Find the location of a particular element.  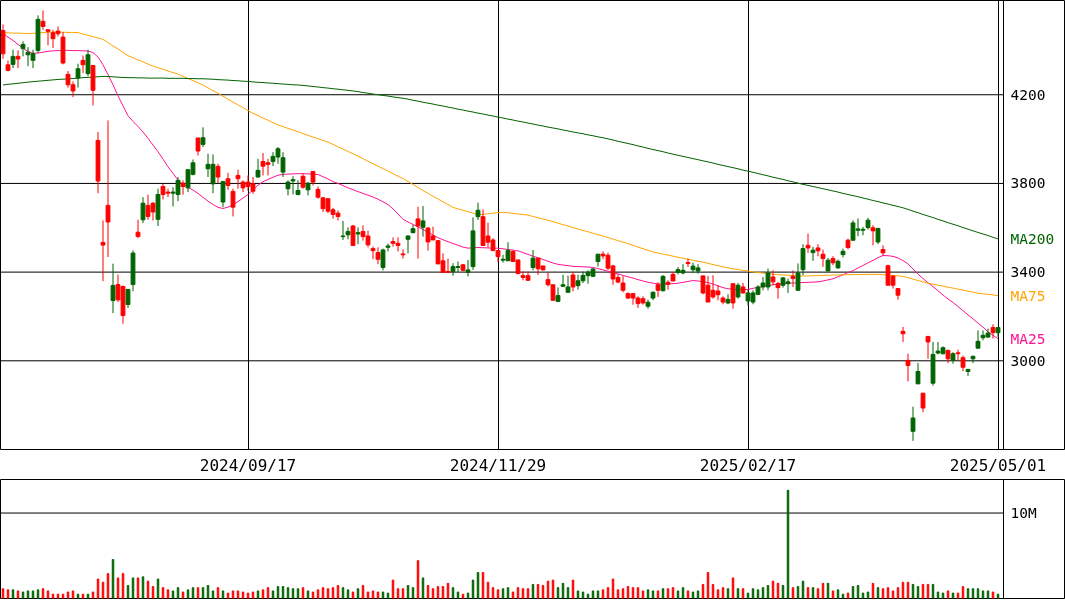

series-label: MA75 is located at coordinates (1028, 295).